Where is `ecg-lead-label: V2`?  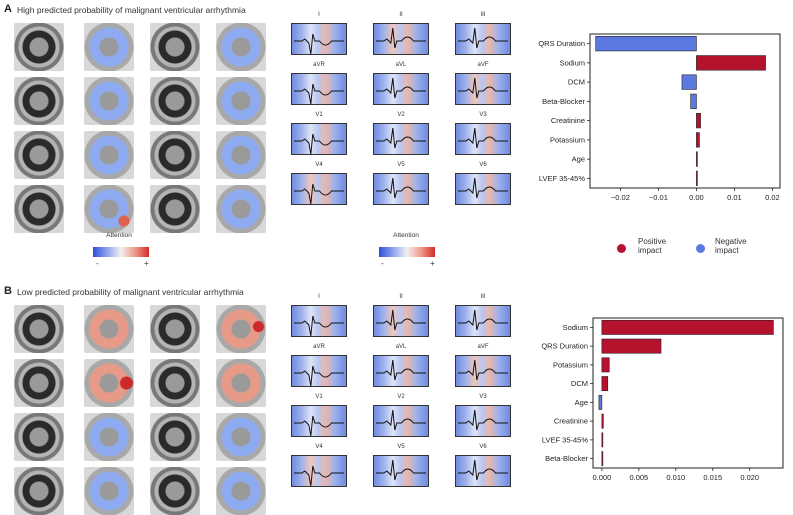 ecg-lead-label: V2 is located at coordinates (401, 397).